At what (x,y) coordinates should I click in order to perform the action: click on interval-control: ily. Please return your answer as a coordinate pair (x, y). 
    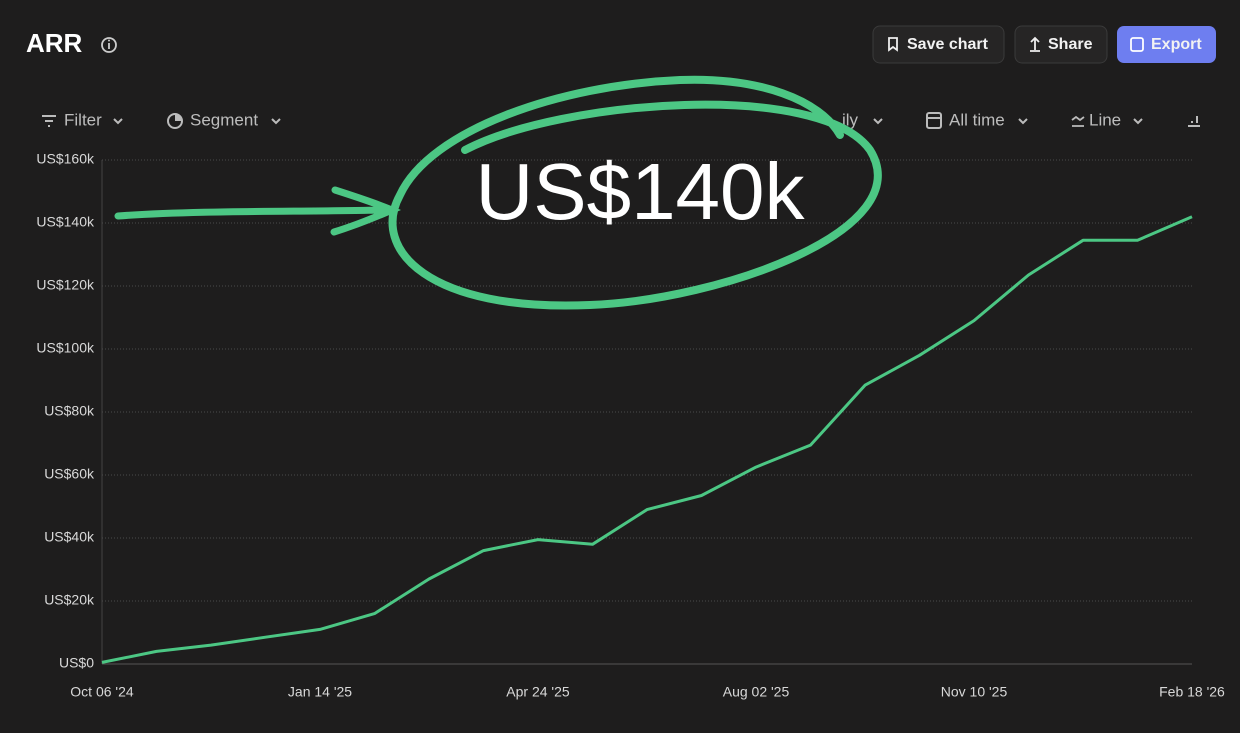
    Looking at the image, I should click on (850, 119).